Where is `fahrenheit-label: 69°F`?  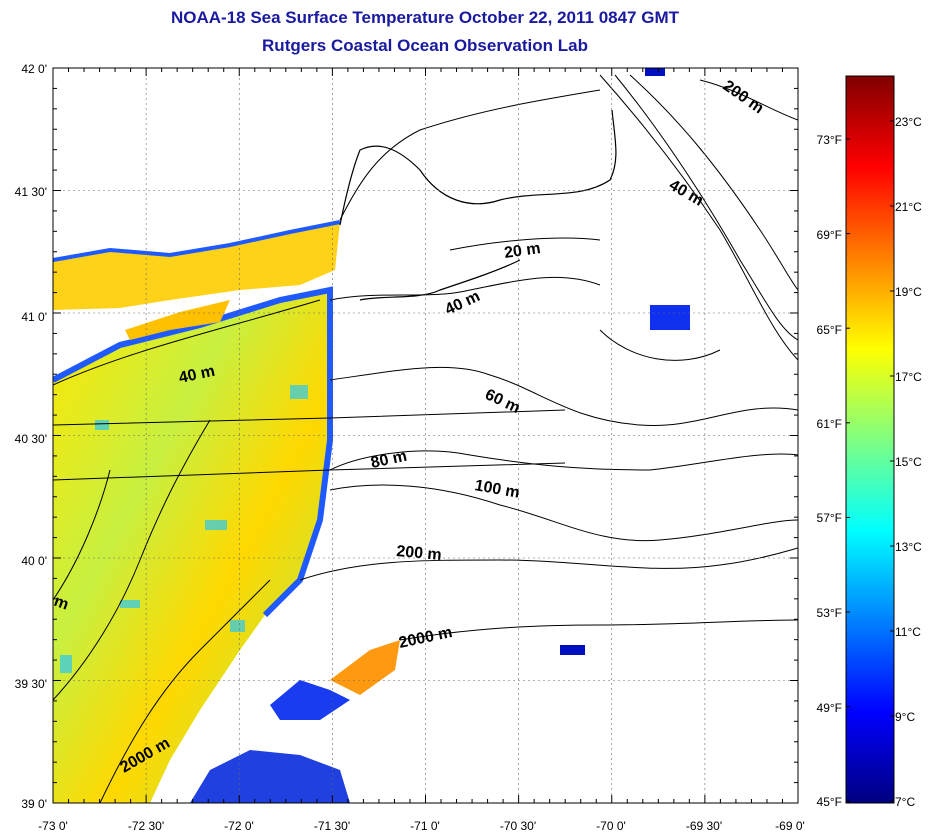 fahrenheit-label: 69°F is located at coordinates (829, 235).